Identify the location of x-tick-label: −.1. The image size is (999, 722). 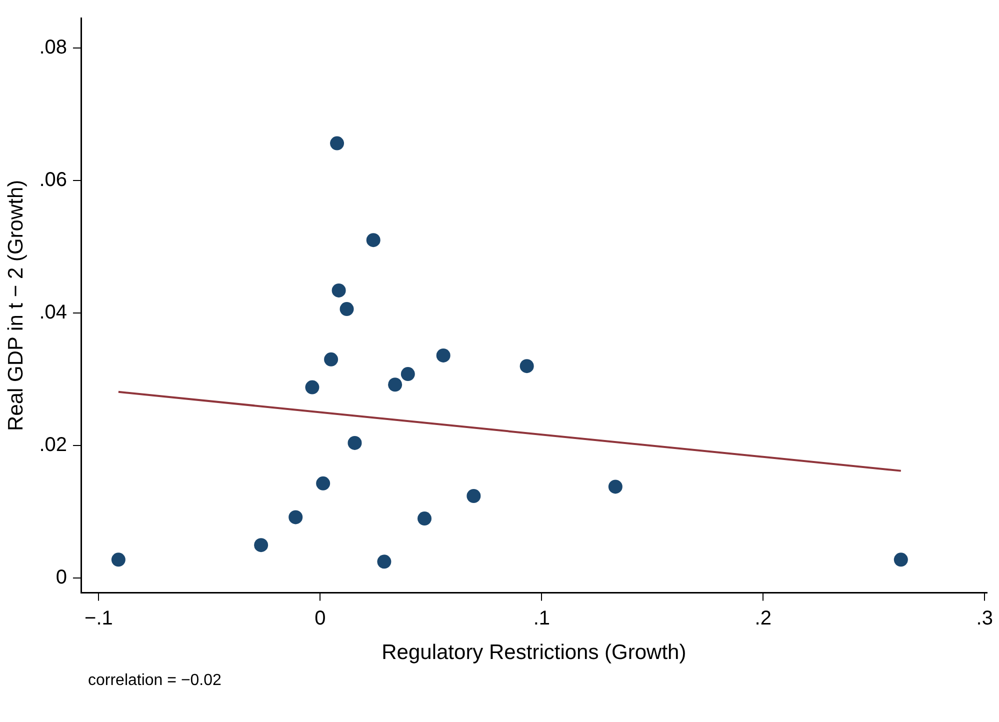
(98, 618).